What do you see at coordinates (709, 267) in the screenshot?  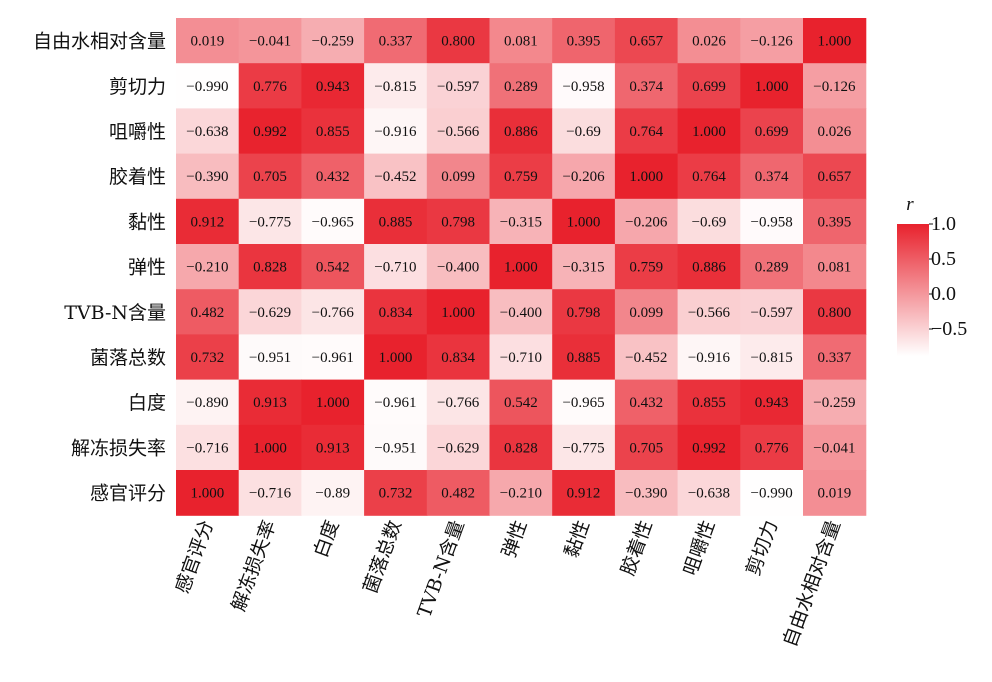 I see `heatmap-cell-r5-c8` at bounding box center [709, 267].